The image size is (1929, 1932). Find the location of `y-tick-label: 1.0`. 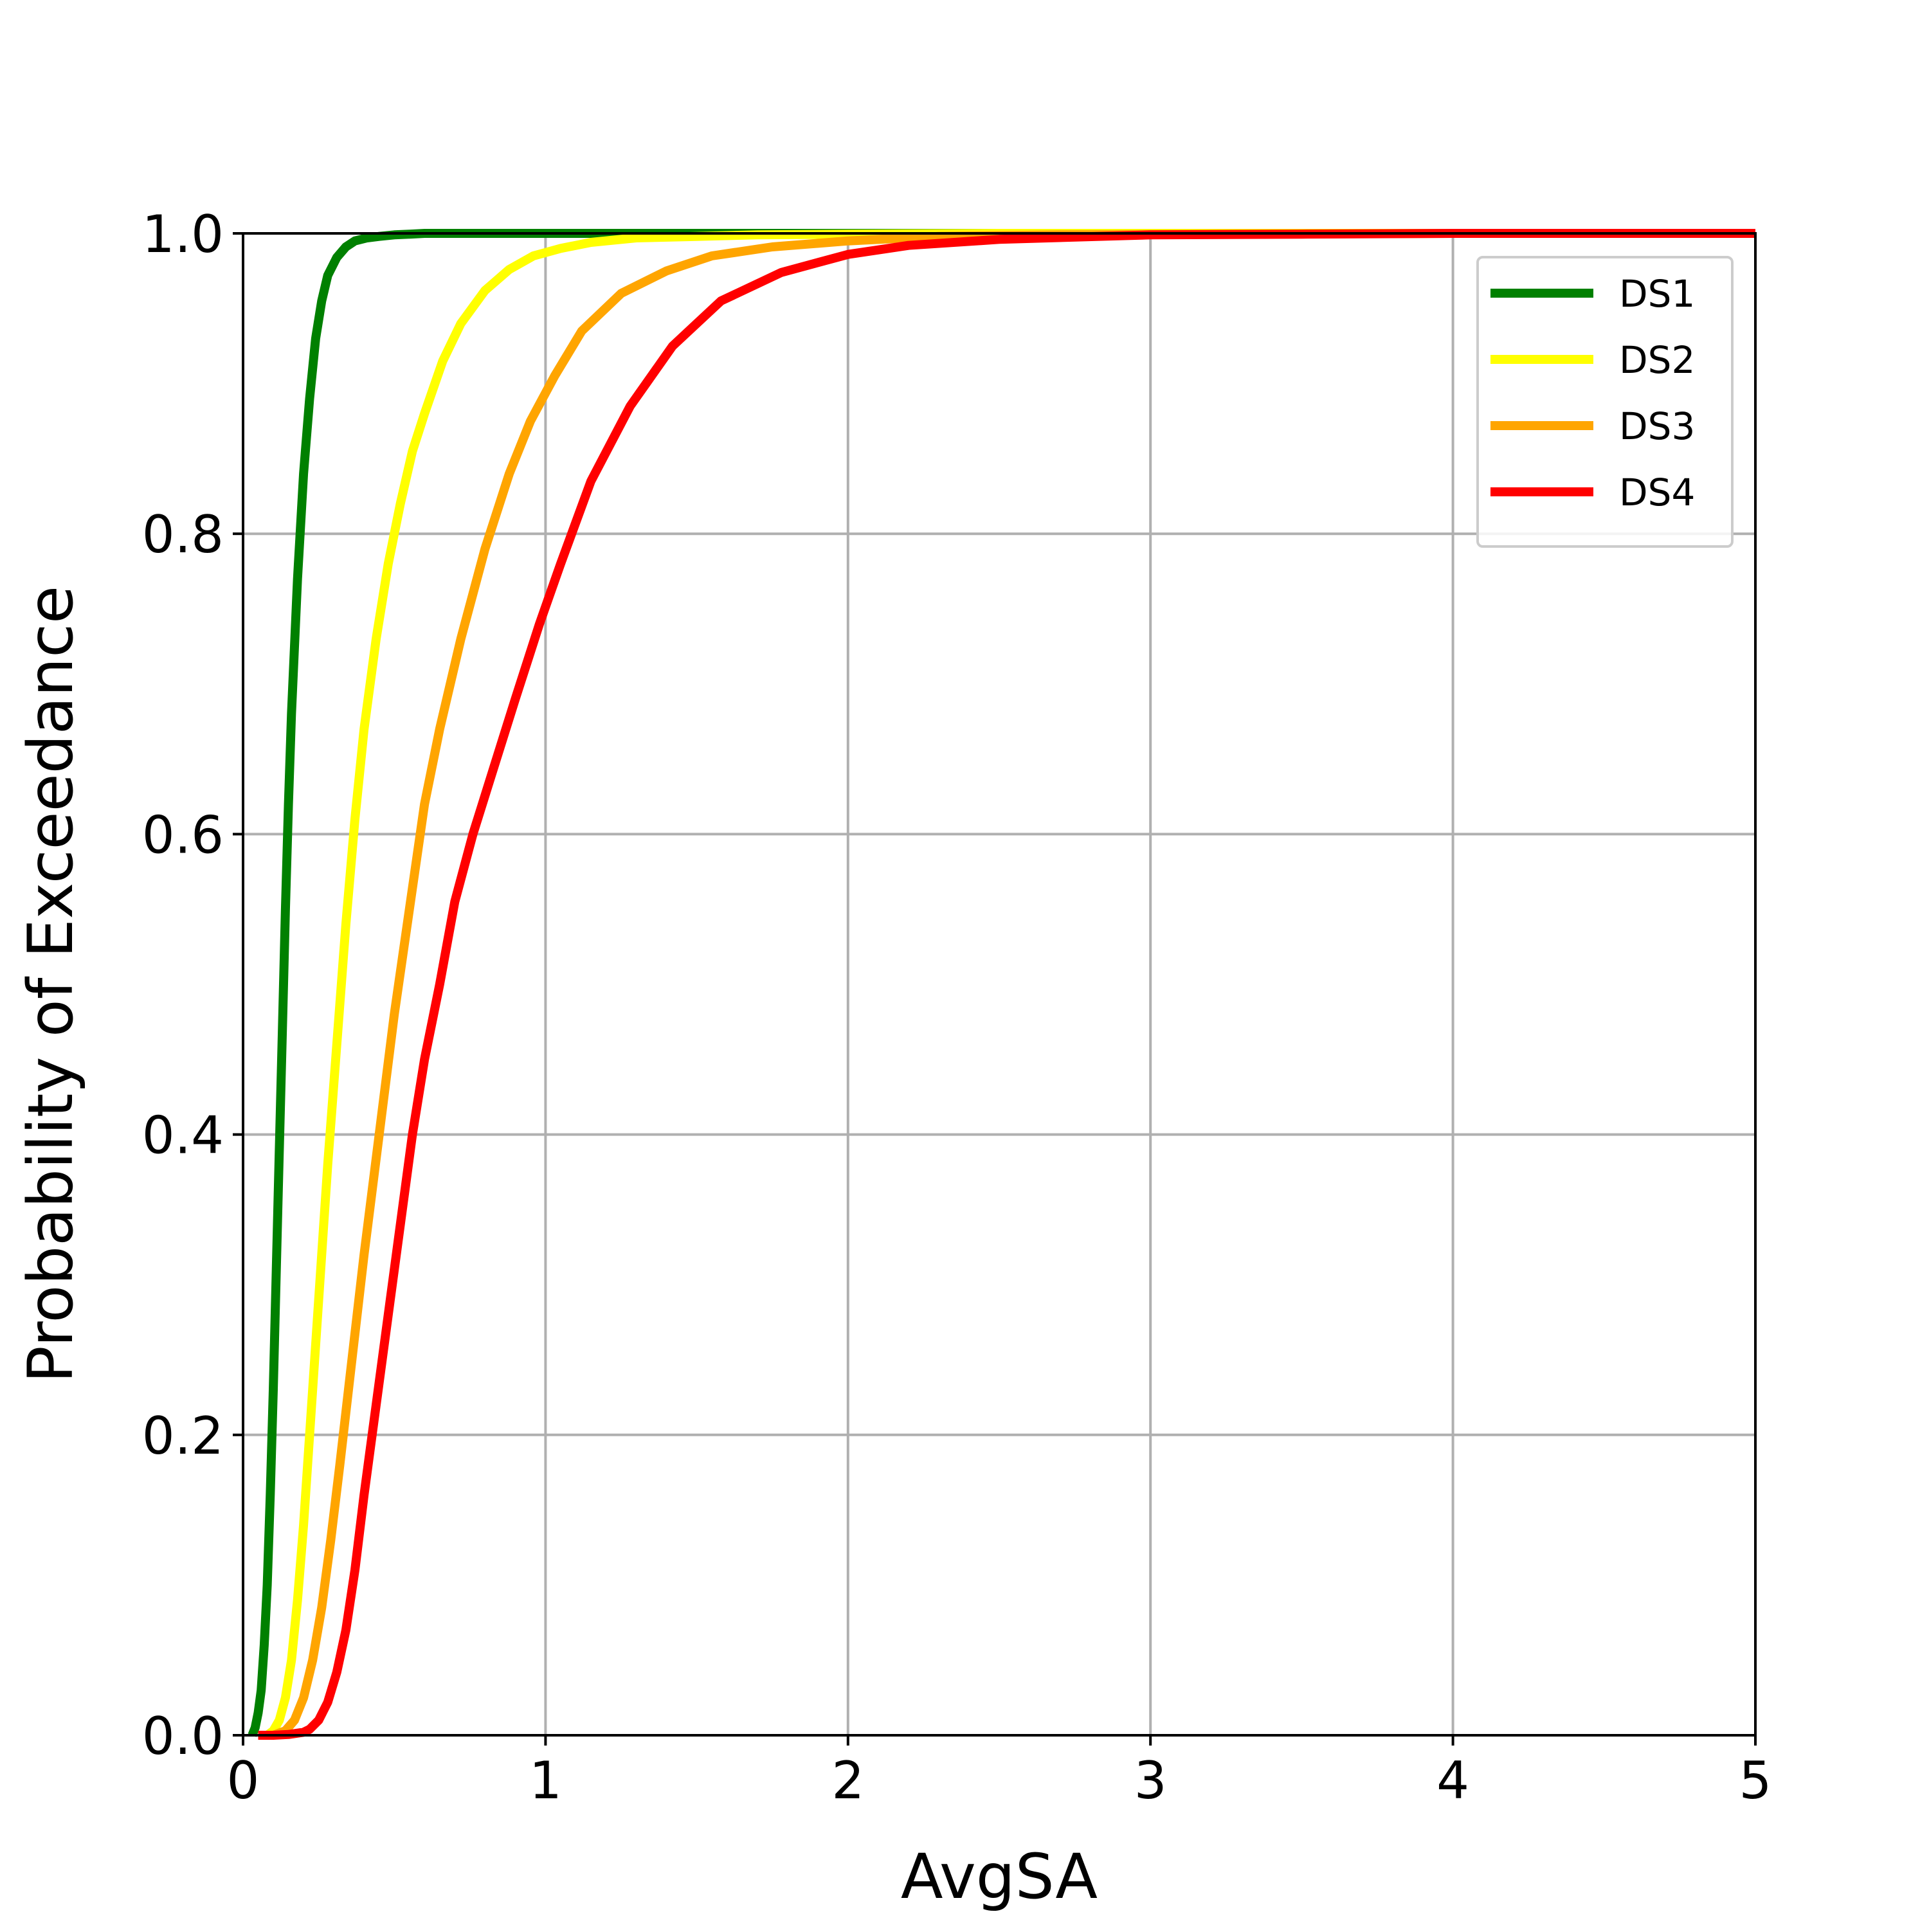

y-tick-label: 1.0 is located at coordinates (183, 234).